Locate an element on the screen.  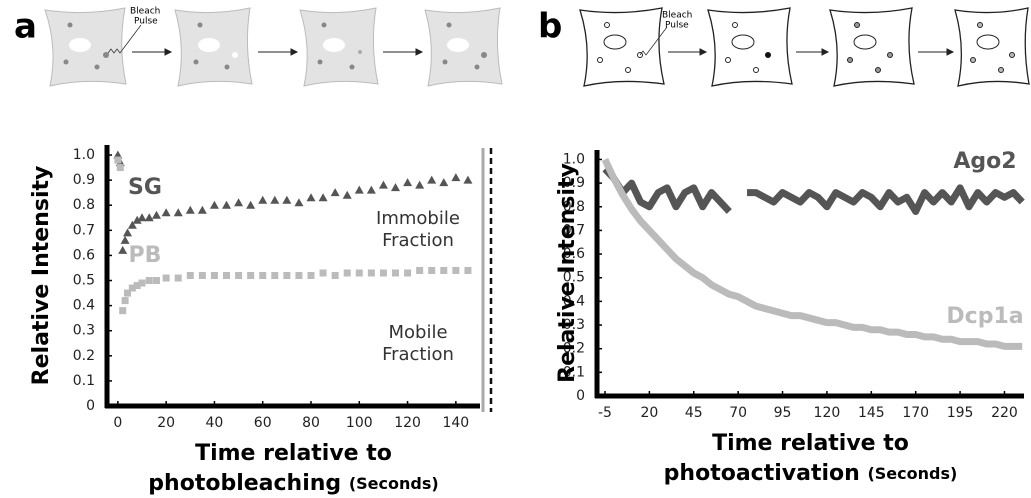
x-tick-label: 60 is located at coordinates (263, 423).